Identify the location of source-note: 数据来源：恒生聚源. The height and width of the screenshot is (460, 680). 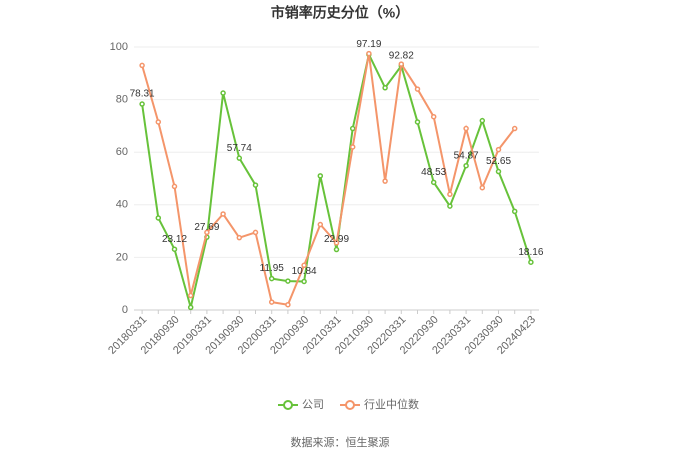
(340, 442).